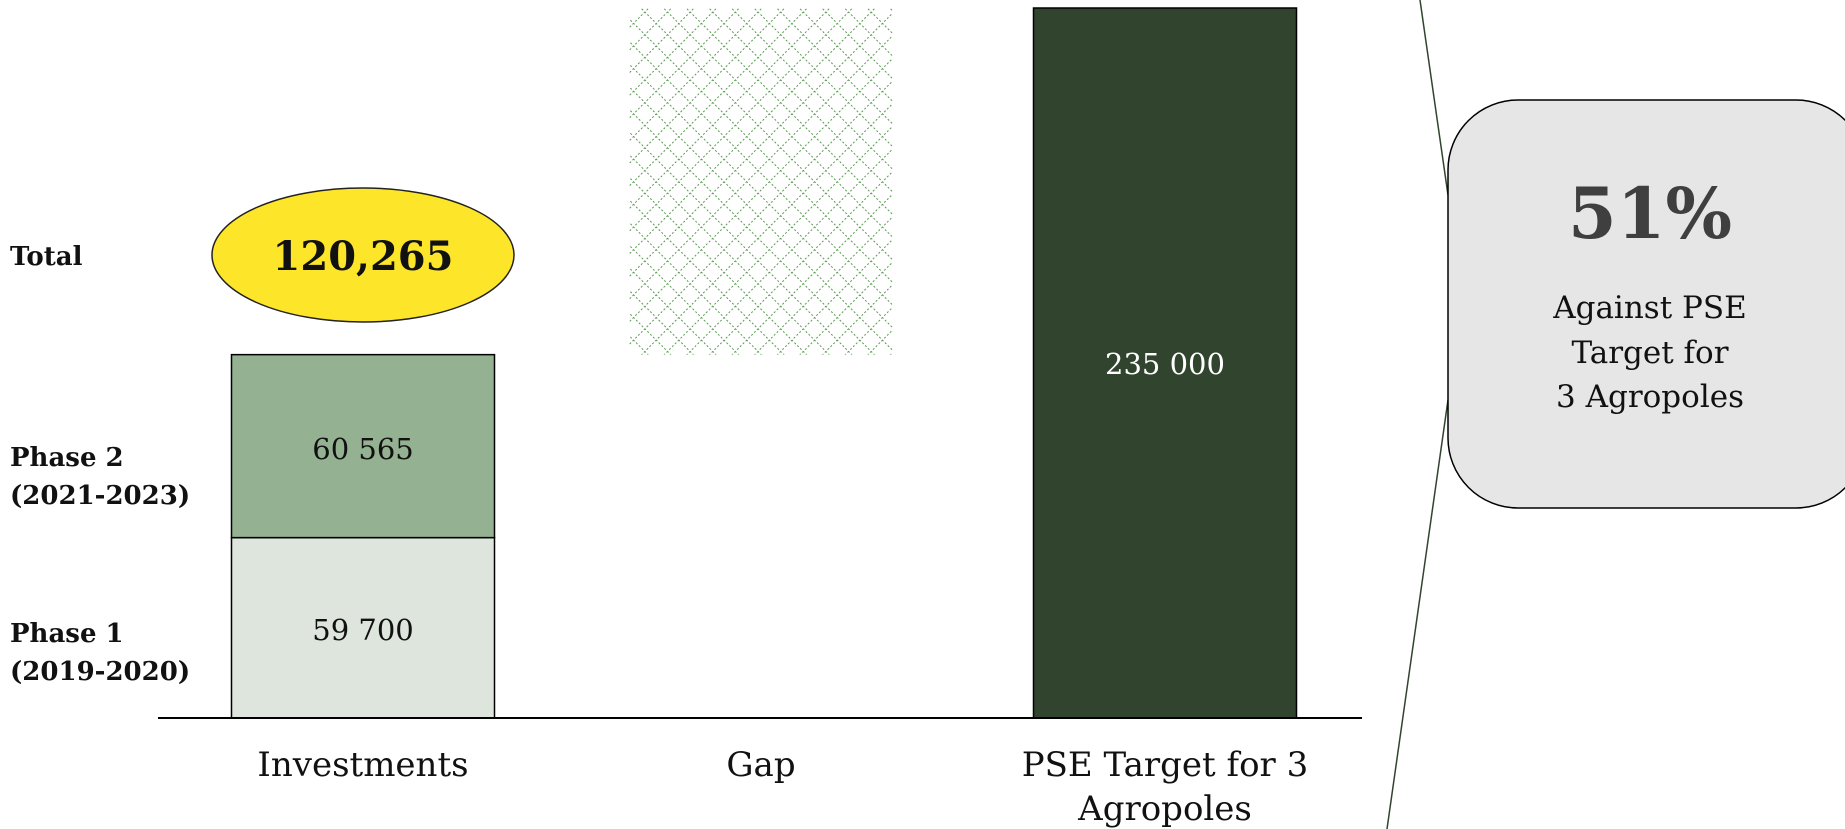 The height and width of the screenshot is (829, 1845). What do you see at coordinates (760, 765) in the screenshot?
I see `category-label-gap: Gap` at bounding box center [760, 765].